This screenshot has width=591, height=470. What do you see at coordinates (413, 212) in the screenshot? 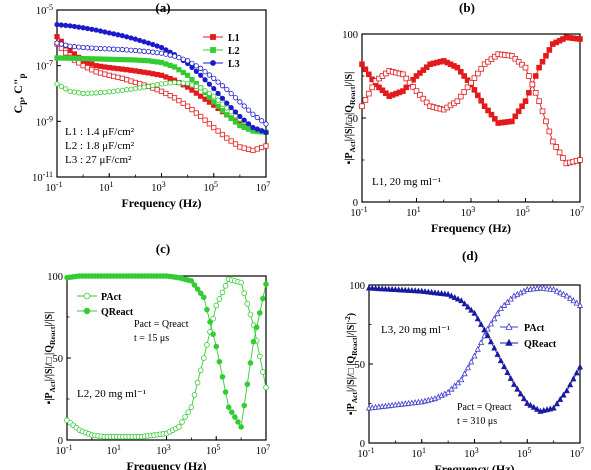
I see `x-tick-label: 10¹` at bounding box center [413, 212].